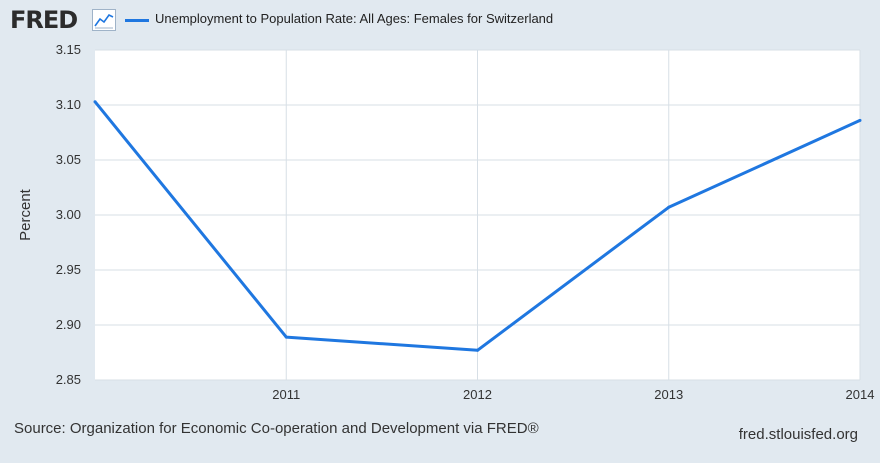 The image size is (880, 463). I want to click on y-tick-label: 3.05, so click(68, 159).